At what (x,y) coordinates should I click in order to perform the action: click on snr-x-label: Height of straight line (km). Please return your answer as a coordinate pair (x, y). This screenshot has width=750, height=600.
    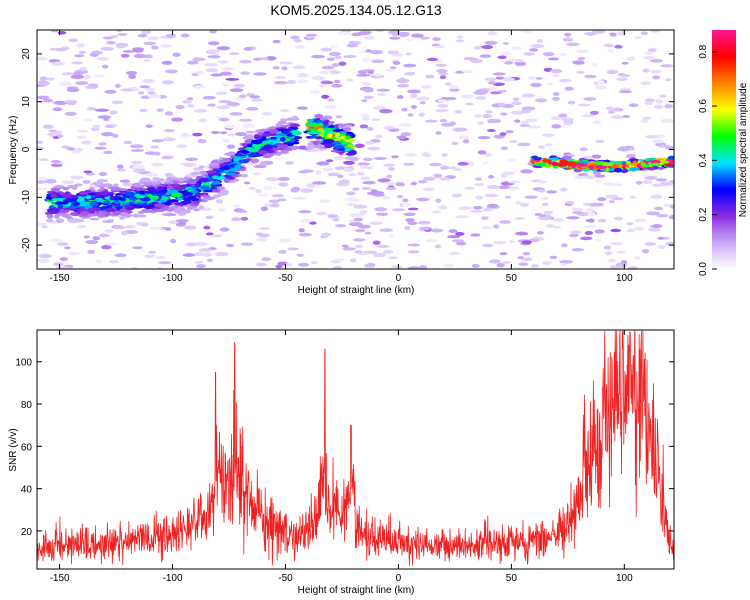
    Looking at the image, I should click on (356, 590).